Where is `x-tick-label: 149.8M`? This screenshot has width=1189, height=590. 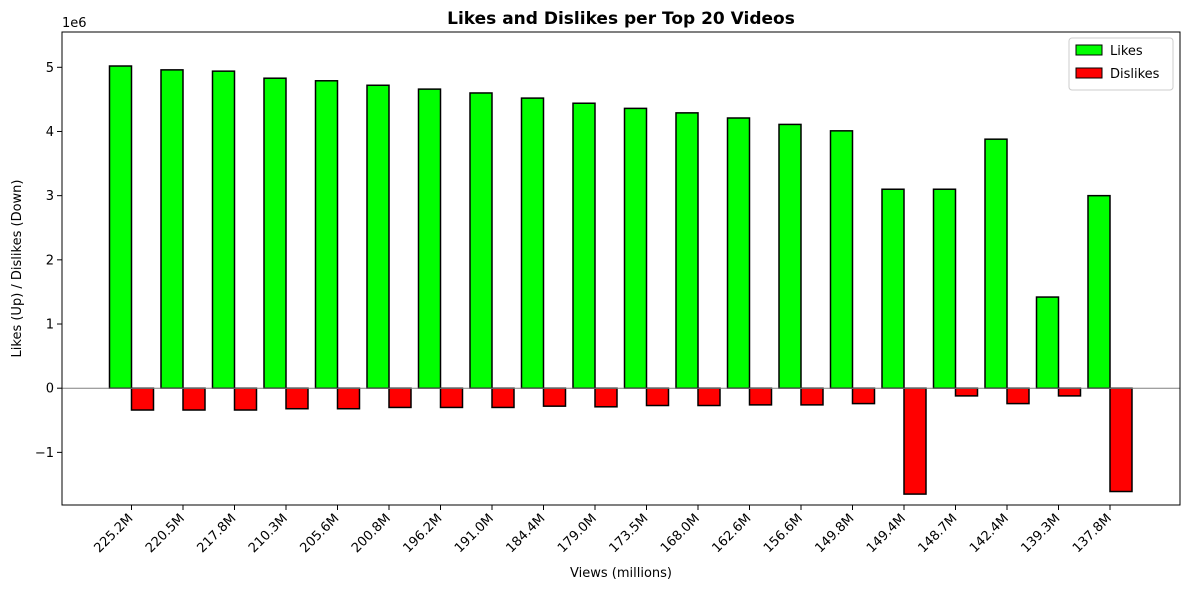
x-tick-label: 149.8M is located at coordinates (834, 533).